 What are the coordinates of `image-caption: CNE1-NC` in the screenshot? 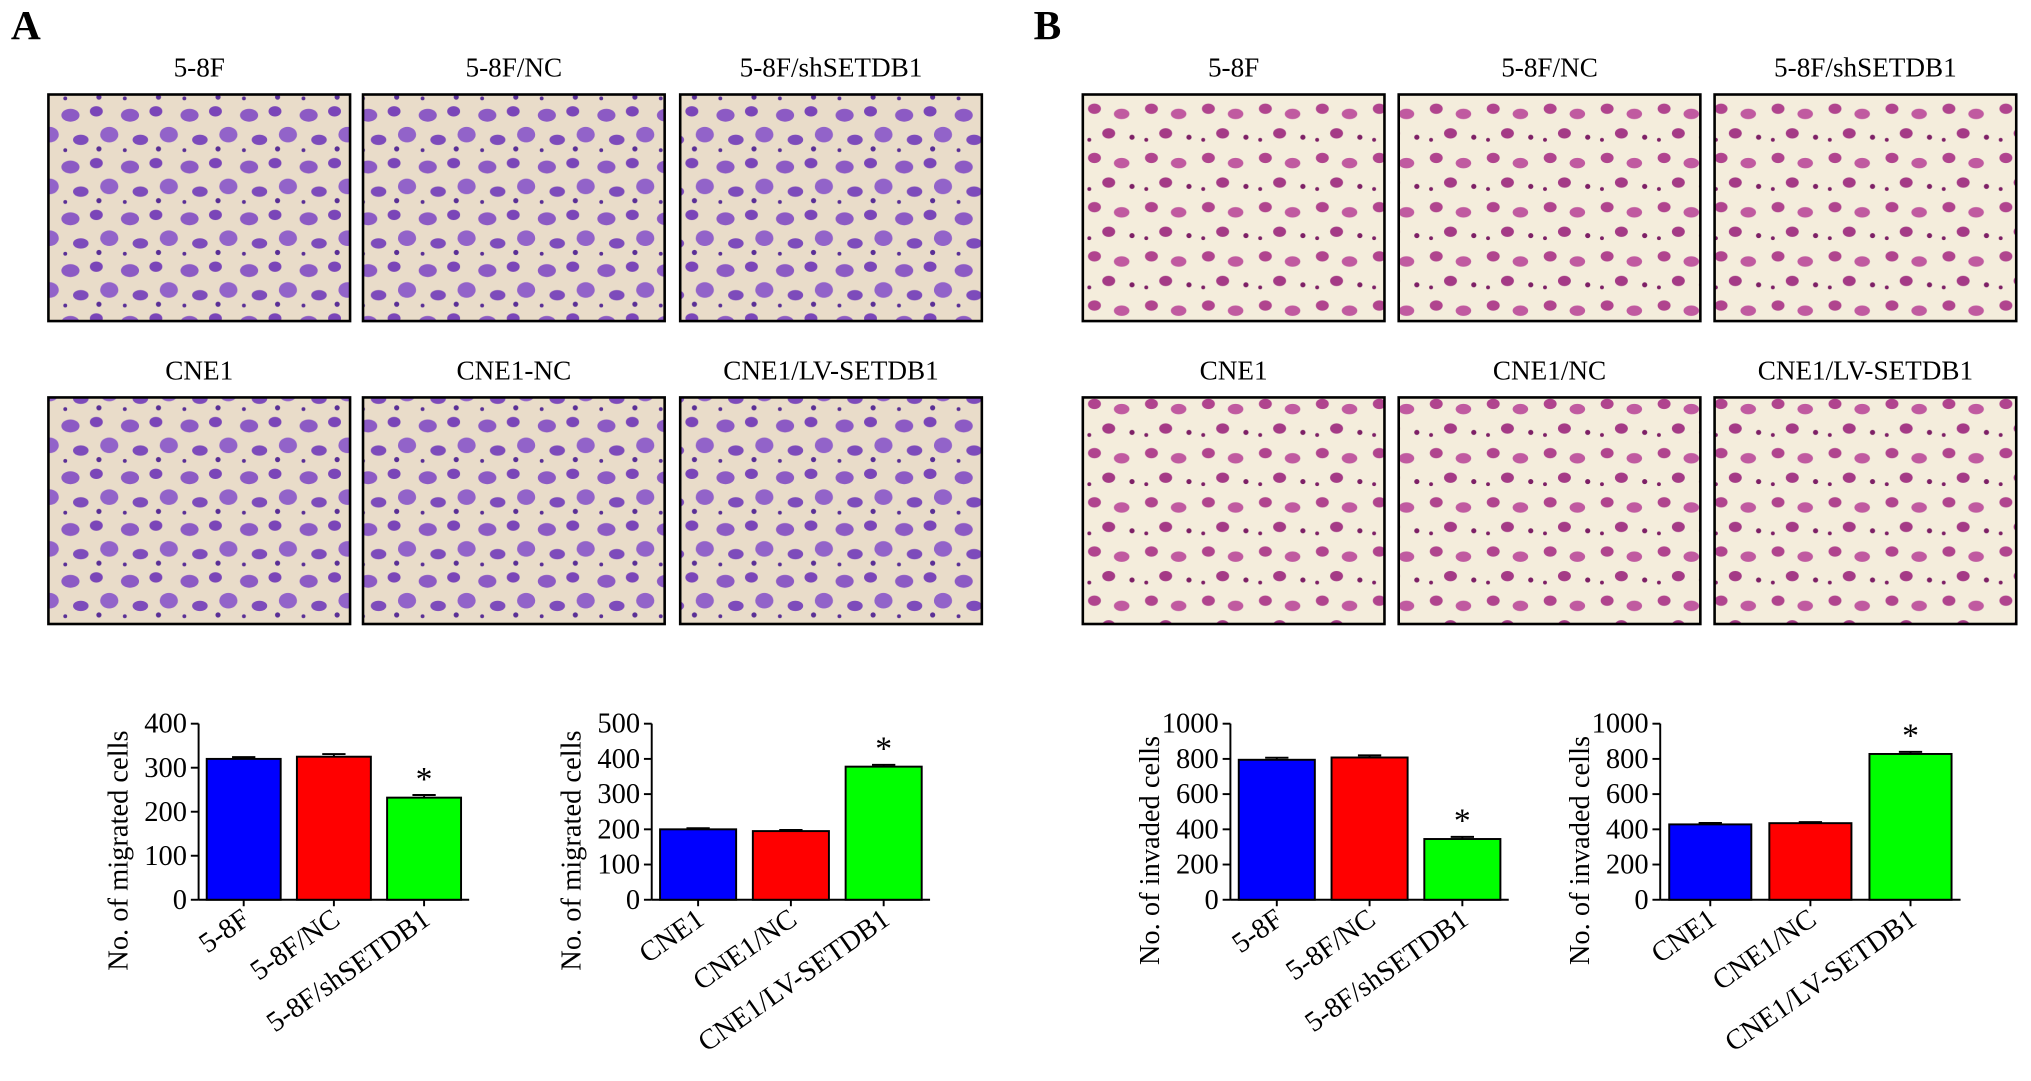 It's located at (513, 370).